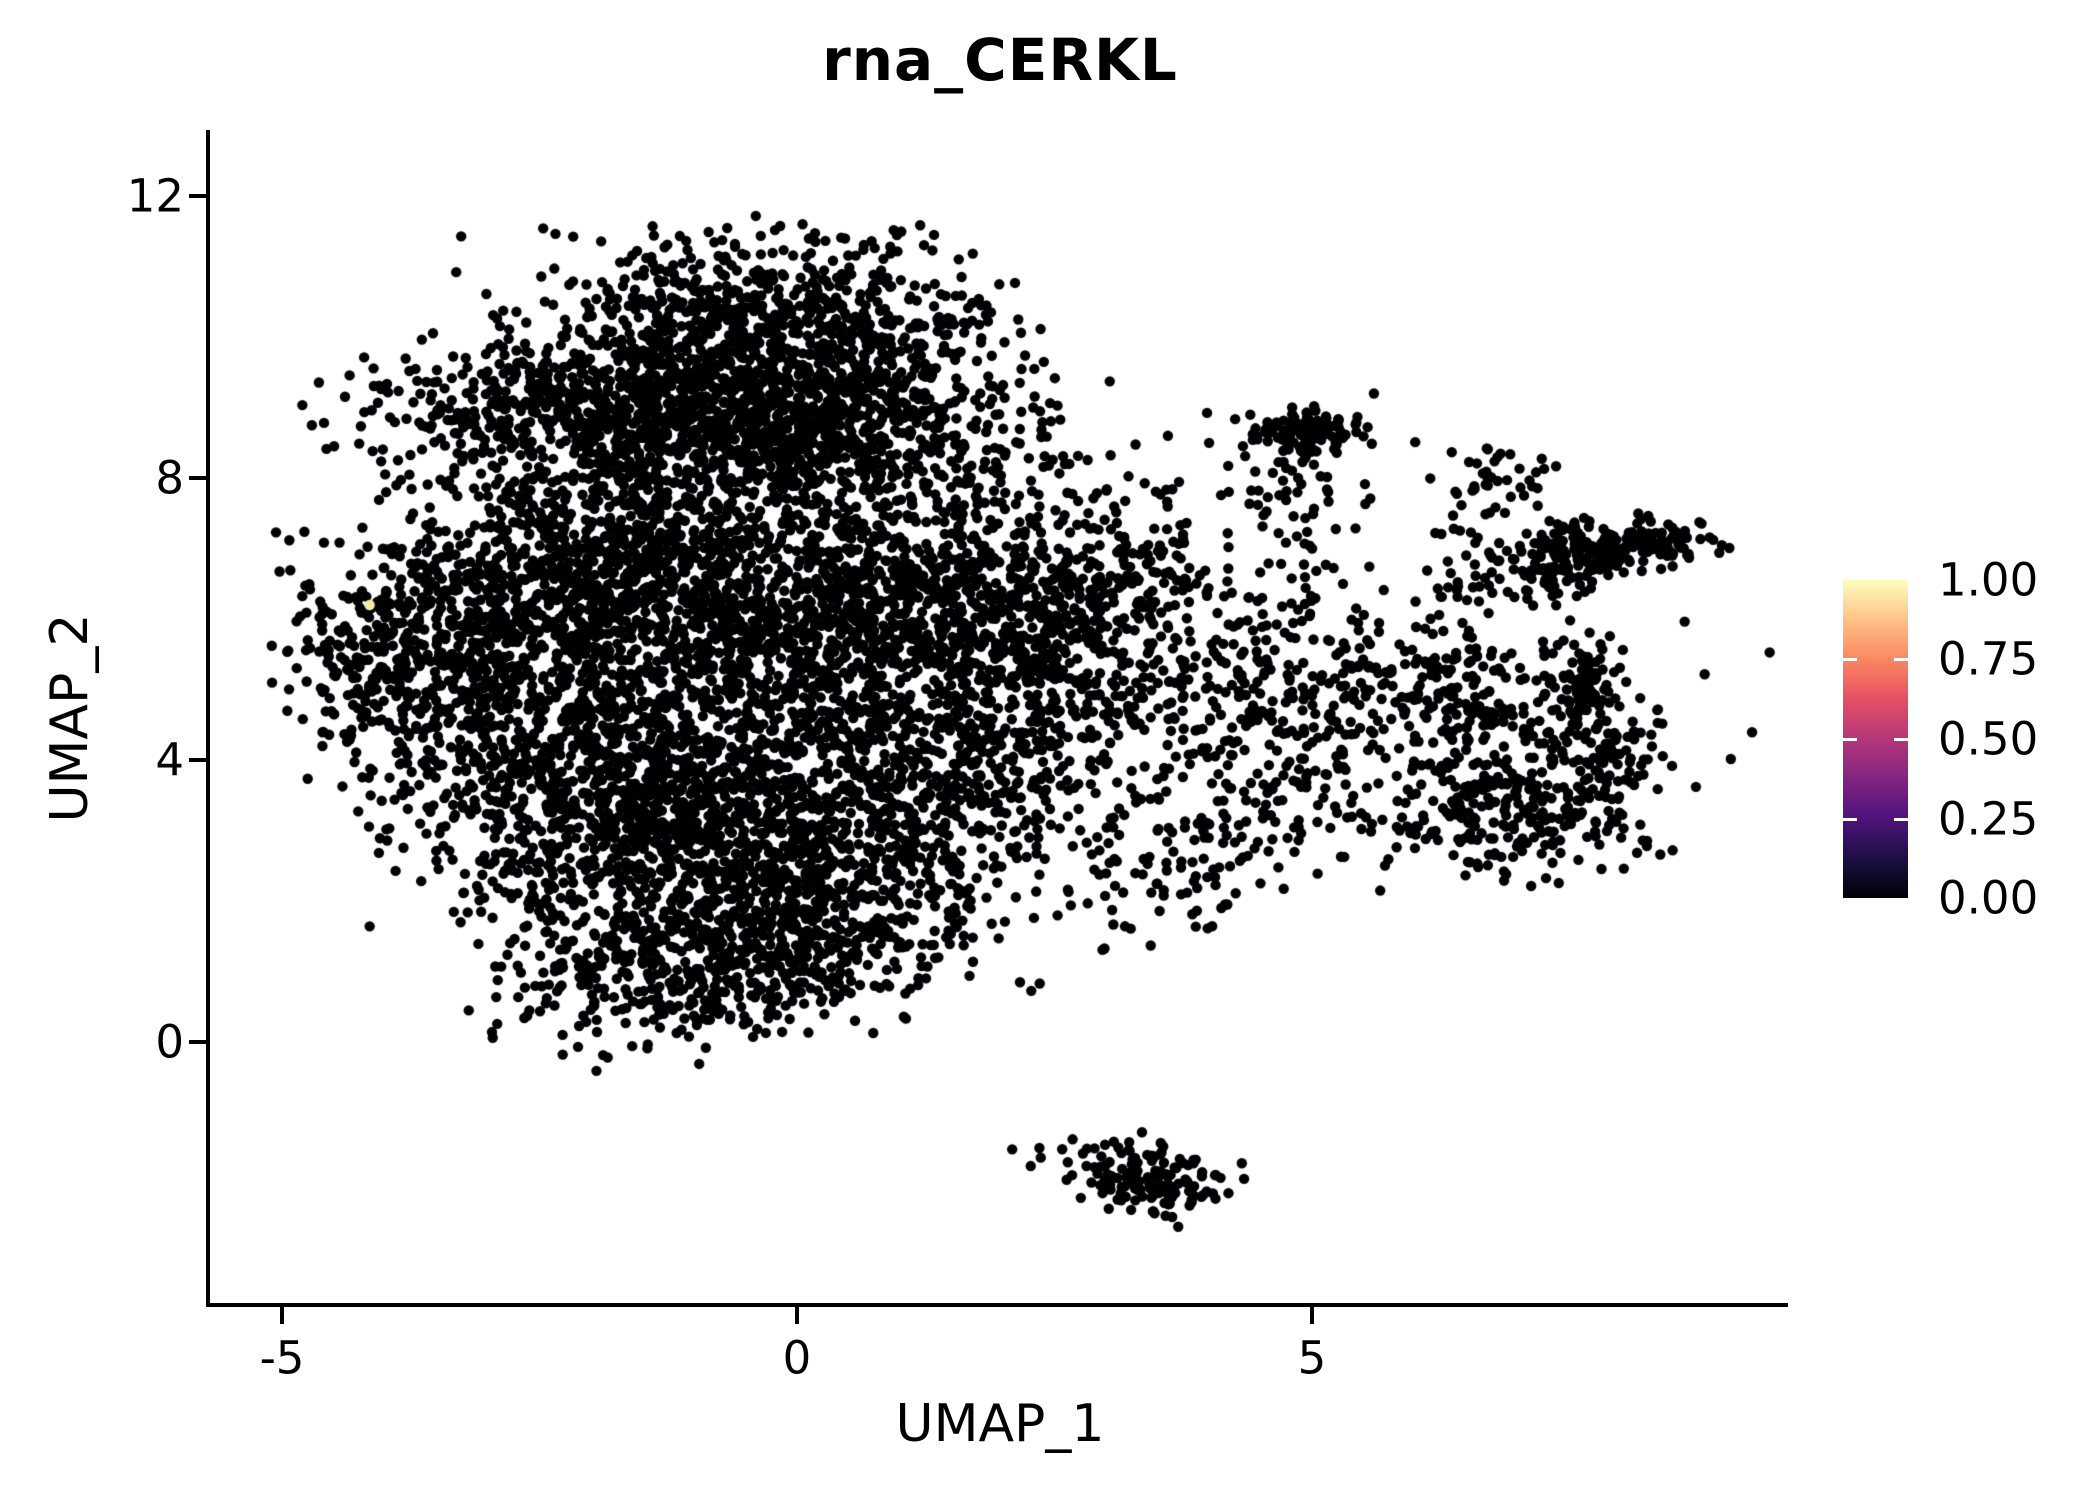  What do you see at coordinates (282, 1358) in the screenshot?
I see `x-tick-label: -5` at bounding box center [282, 1358].